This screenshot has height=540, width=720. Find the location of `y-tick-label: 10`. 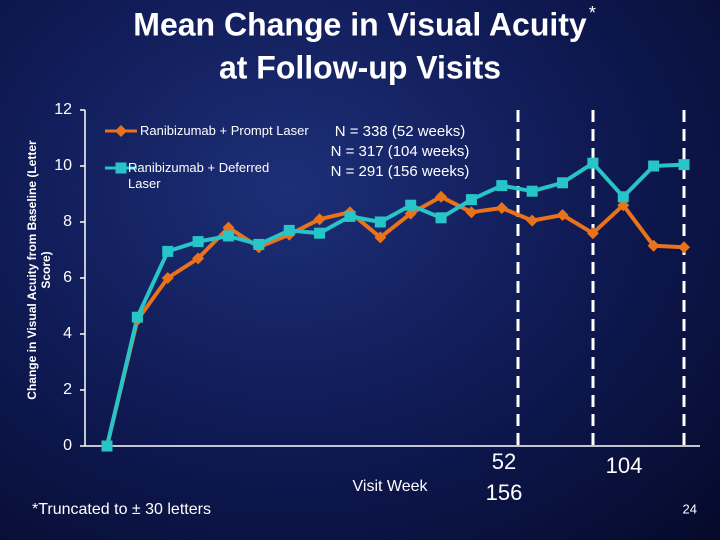

y-tick-label: 10 is located at coordinates (63, 165).